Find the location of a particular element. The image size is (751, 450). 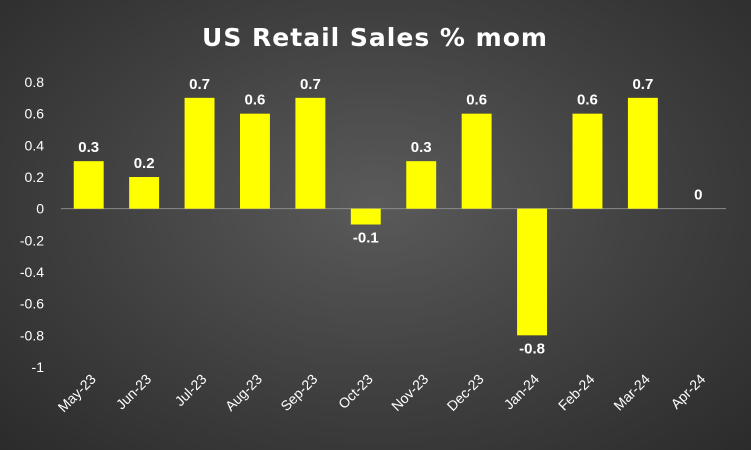

y-tick-label: 0.4 is located at coordinates (35, 145).